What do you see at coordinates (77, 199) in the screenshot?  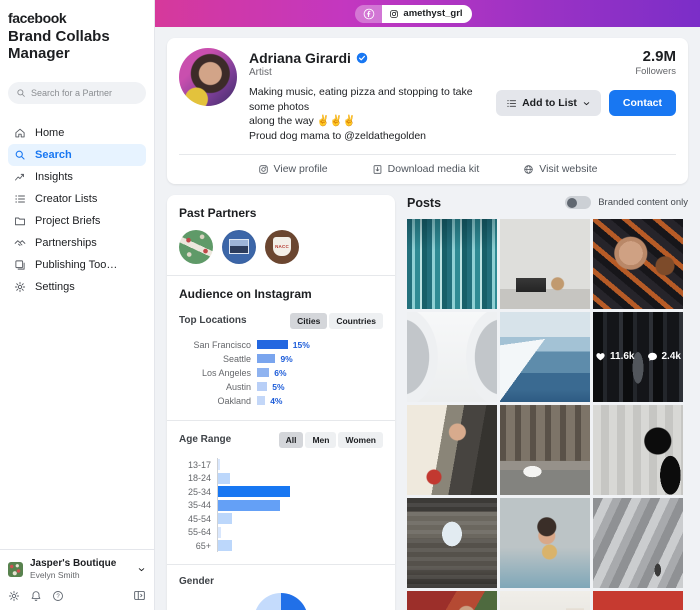 I see `sidebar-item-creator-lists: Creator Lists` at bounding box center [77, 199].